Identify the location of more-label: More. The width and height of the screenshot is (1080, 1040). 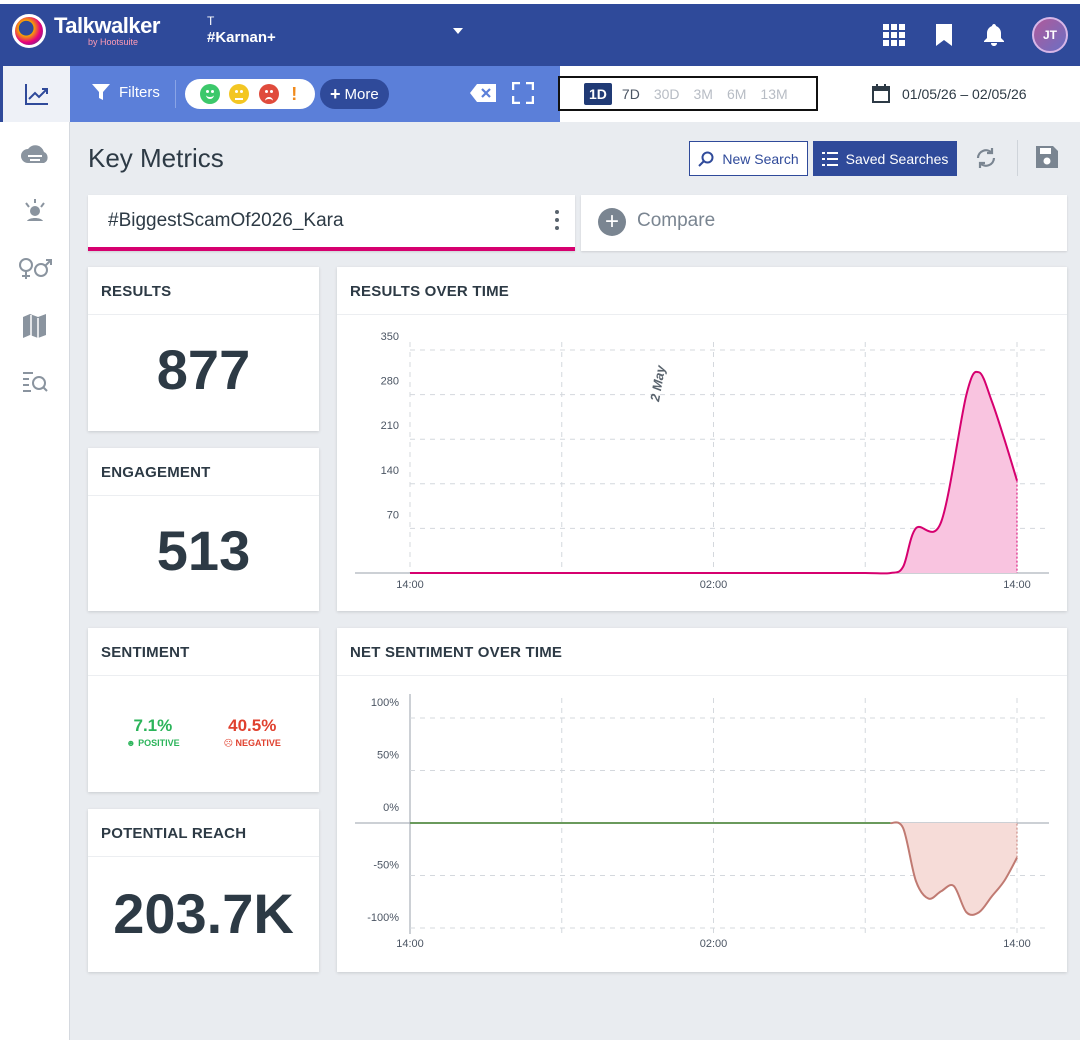
(361, 94).